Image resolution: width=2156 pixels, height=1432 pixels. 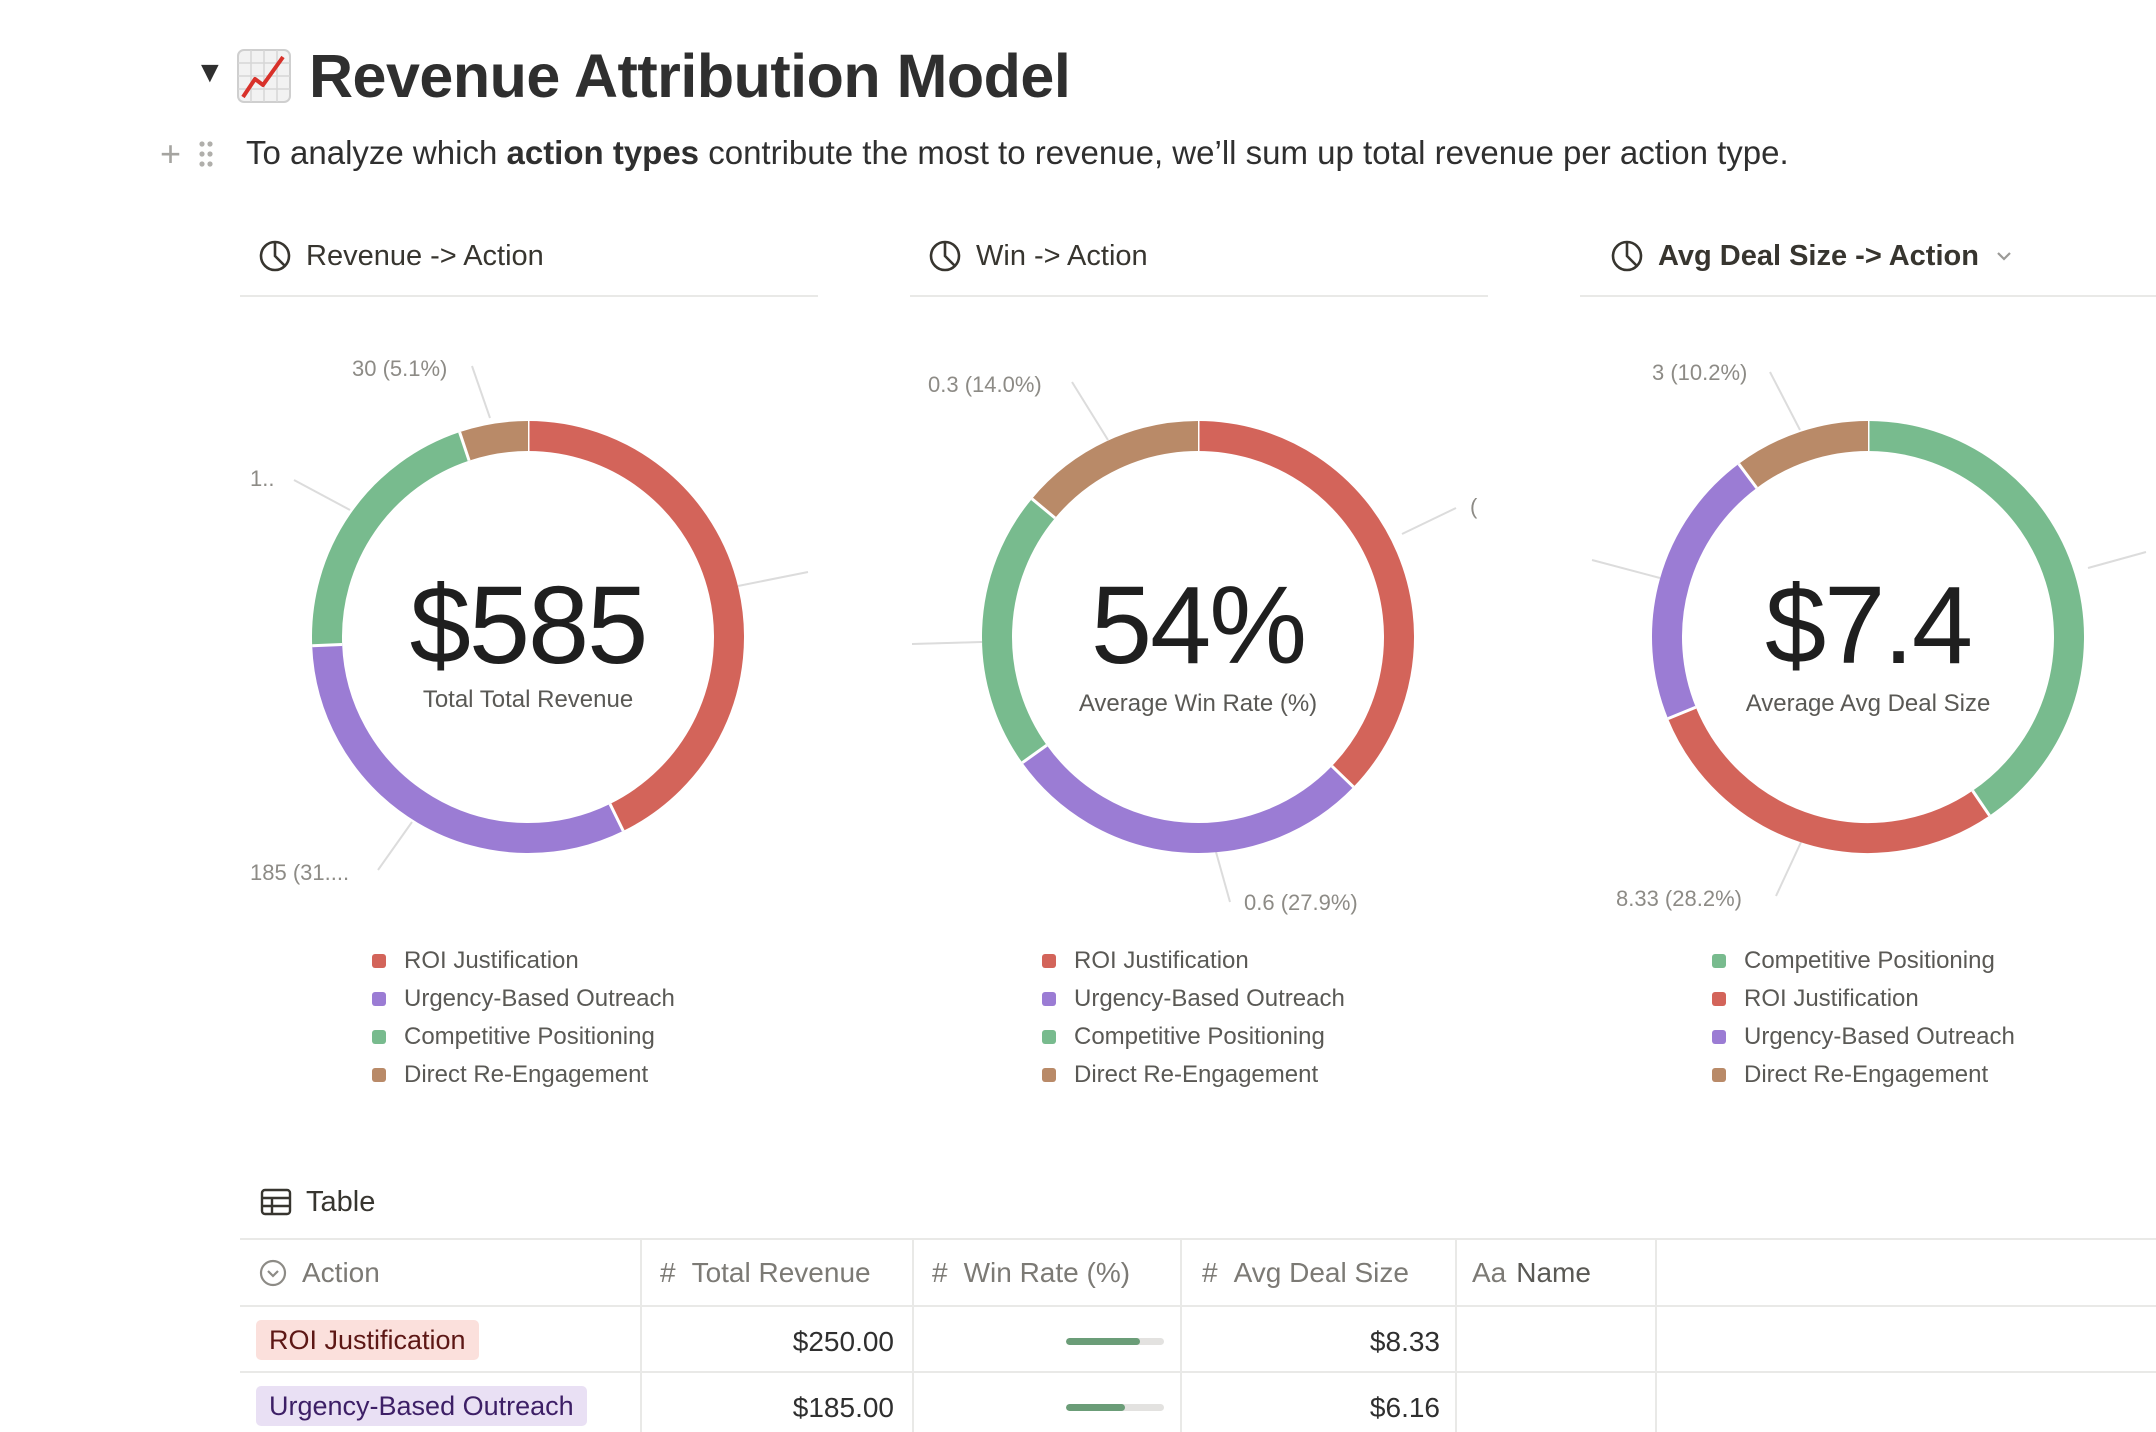 What do you see at coordinates (1404, 1407) in the screenshot?
I see `avg-deal-size-cell: $6.16` at bounding box center [1404, 1407].